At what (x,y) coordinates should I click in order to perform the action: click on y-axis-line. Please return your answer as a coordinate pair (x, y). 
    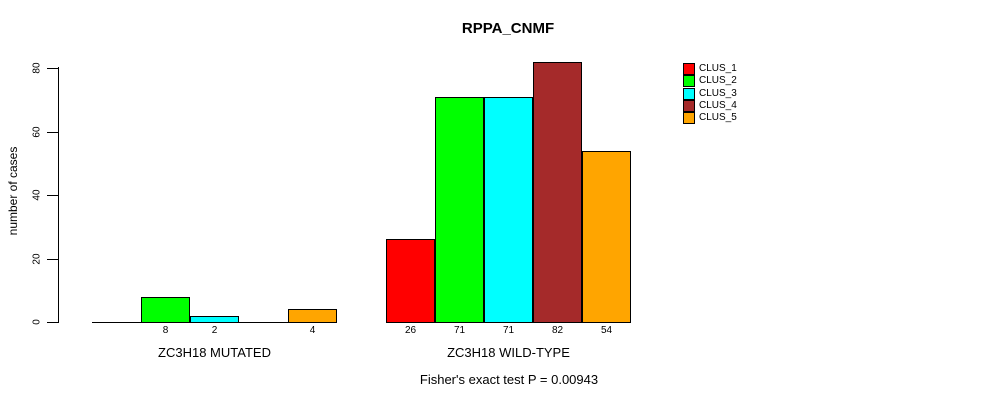
    Looking at the image, I should click on (58, 195).